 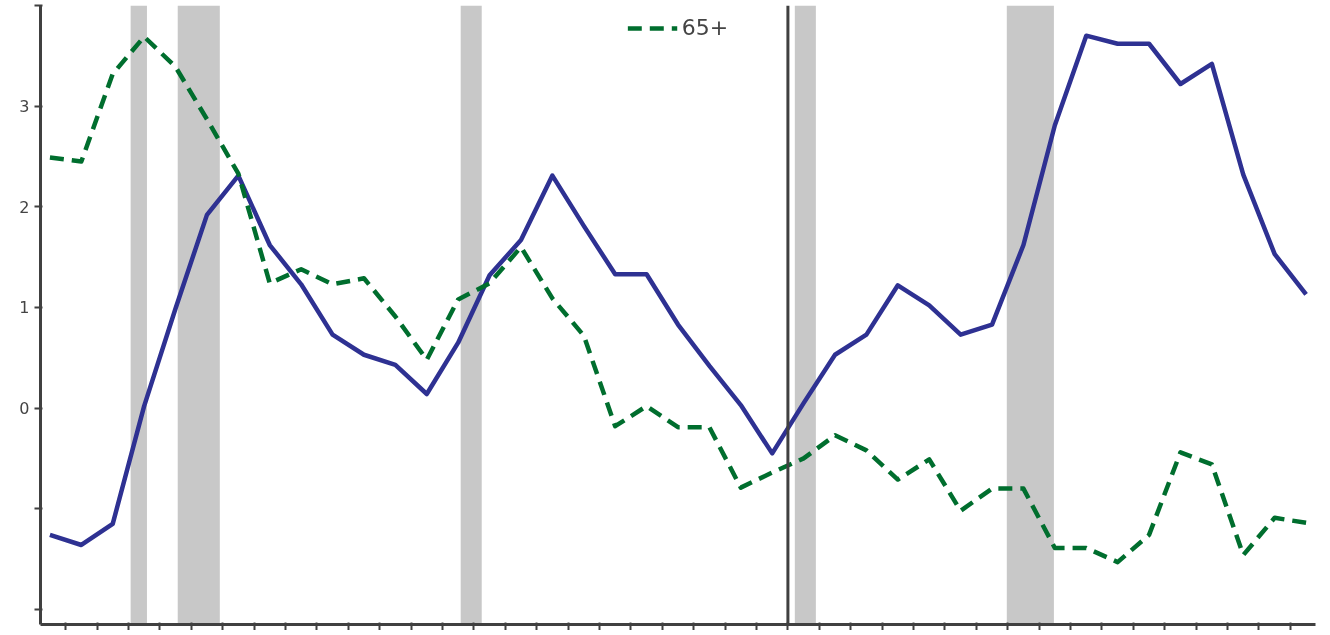 What do you see at coordinates (705, 27) in the screenshot?
I see `legend-label: 65+` at bounding box center [705, 27].